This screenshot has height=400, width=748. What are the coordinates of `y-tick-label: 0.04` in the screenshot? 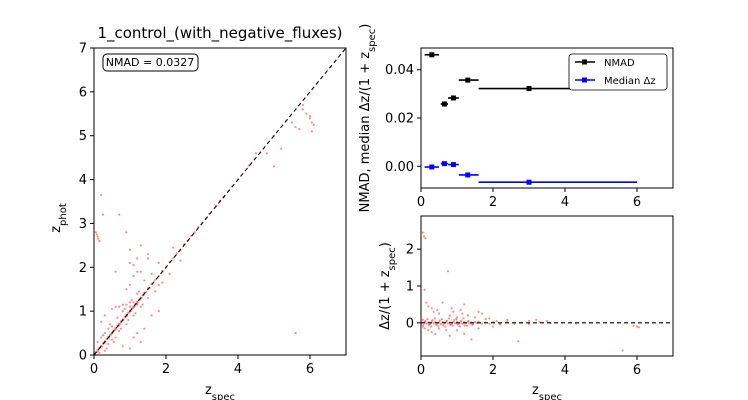 It's located at (399, 70).